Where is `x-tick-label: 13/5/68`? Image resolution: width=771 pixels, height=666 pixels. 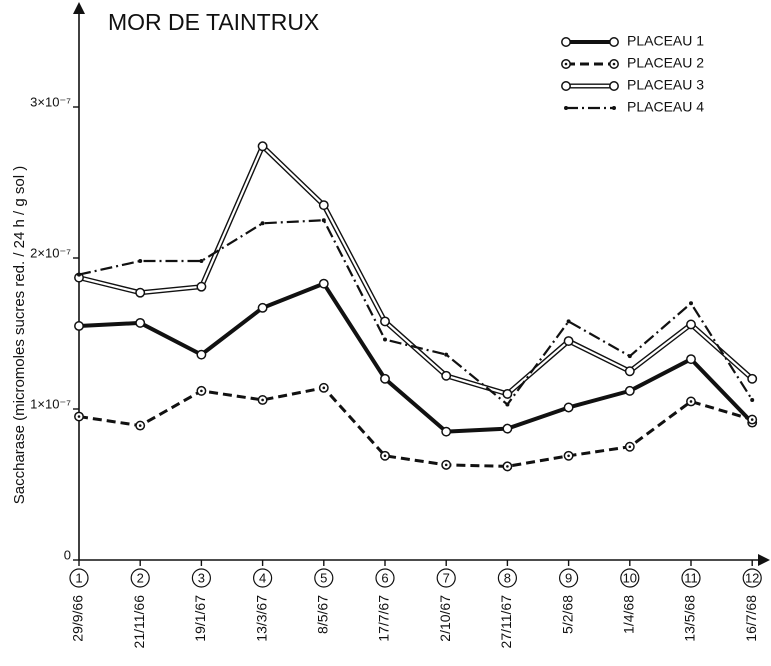 x-tick-label: 13/5/68 is located at coordinates (690, 618).